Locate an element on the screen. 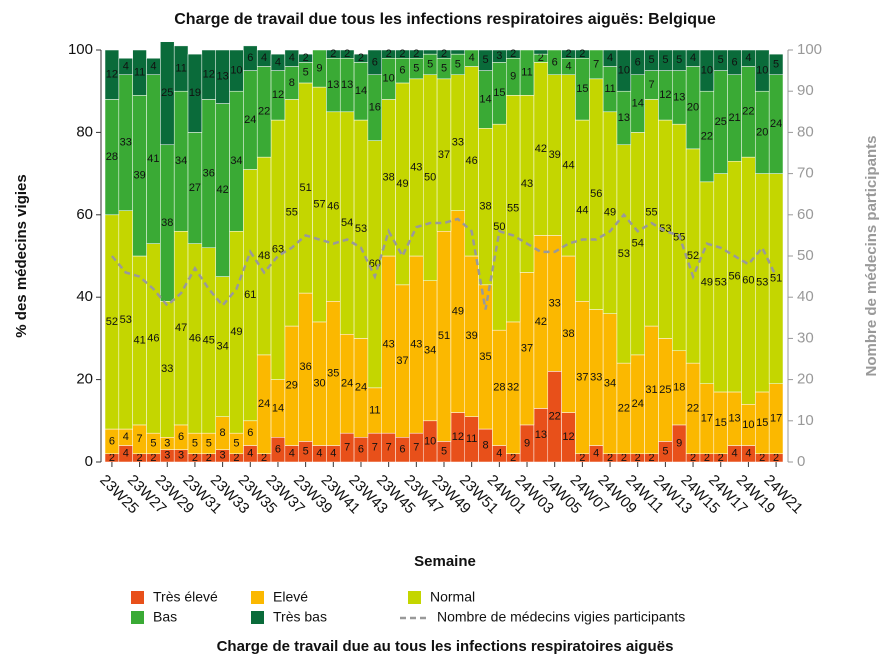 The image size is (887, 660). data-label: 57 is located at coordinates (319, 204).